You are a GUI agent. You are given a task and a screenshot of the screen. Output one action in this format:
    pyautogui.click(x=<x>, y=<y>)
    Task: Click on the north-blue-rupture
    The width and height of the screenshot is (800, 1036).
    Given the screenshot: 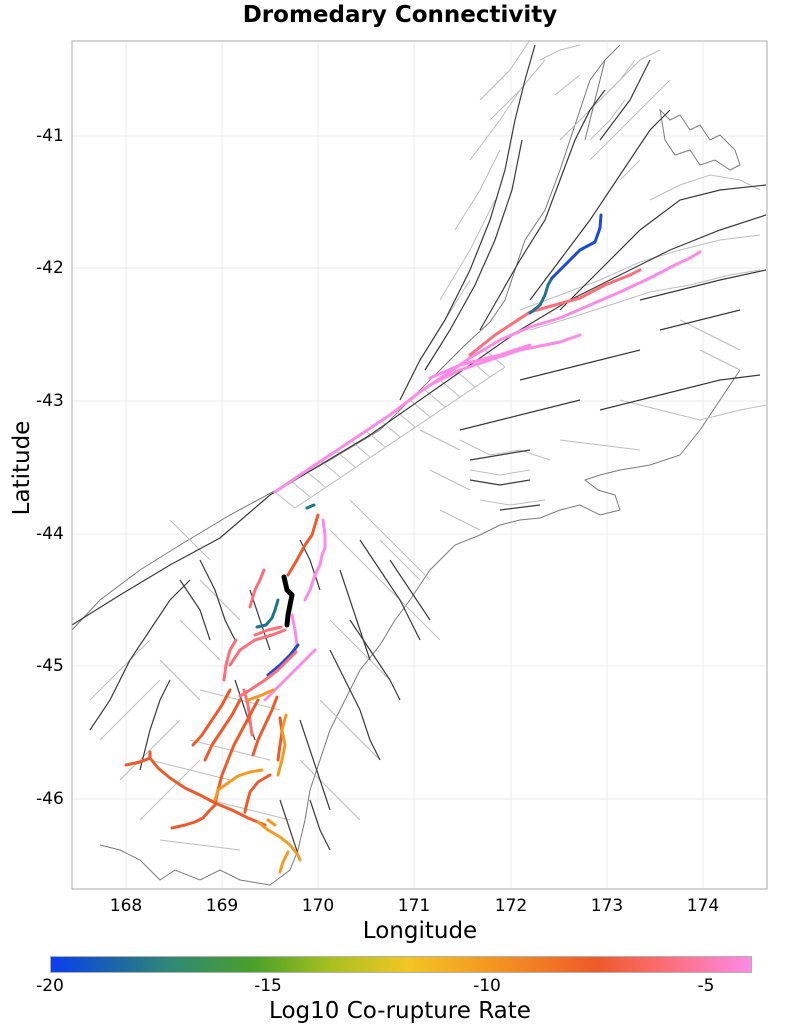 What is the action you would take?
    pyautogui.click(x=576, y=246)
    